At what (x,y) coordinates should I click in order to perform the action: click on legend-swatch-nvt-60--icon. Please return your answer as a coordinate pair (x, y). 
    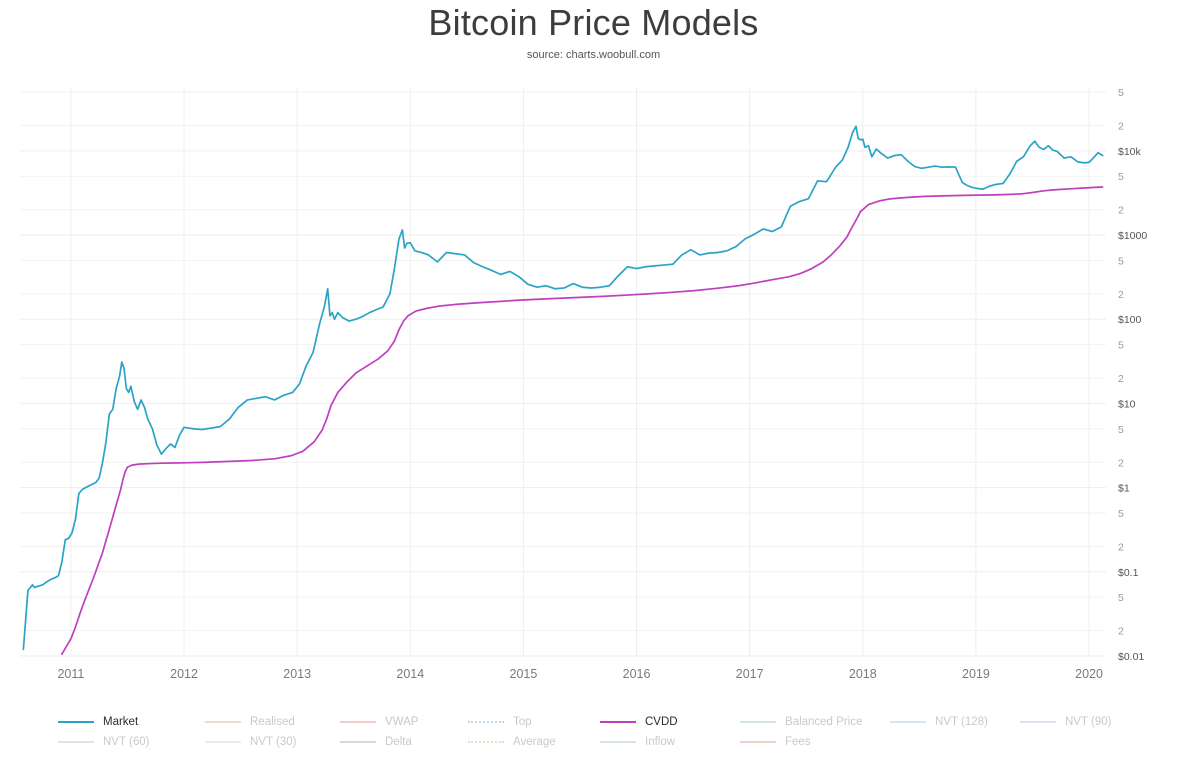
    Looking at the image, I should click on (76, 742).